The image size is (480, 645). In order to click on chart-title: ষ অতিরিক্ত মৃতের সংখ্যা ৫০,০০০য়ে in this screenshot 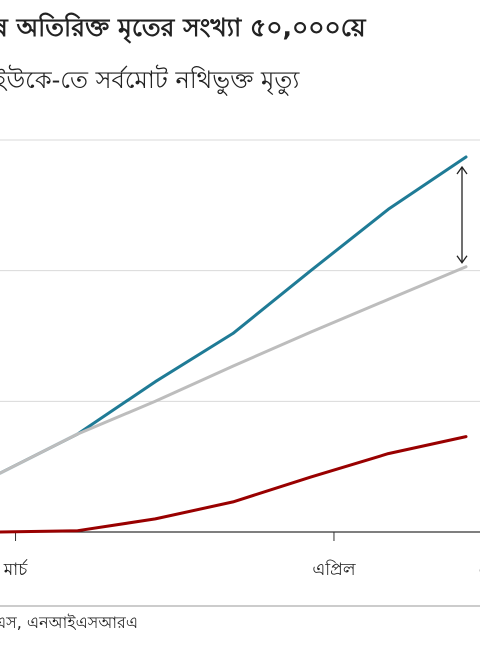, I will do `click(183, 27)`.